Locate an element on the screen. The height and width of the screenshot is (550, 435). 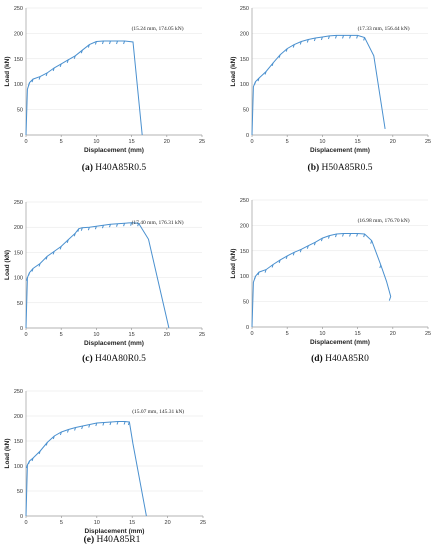
panel-caption: (a) H40A85R0.5 is located at coordinates (114, 167).